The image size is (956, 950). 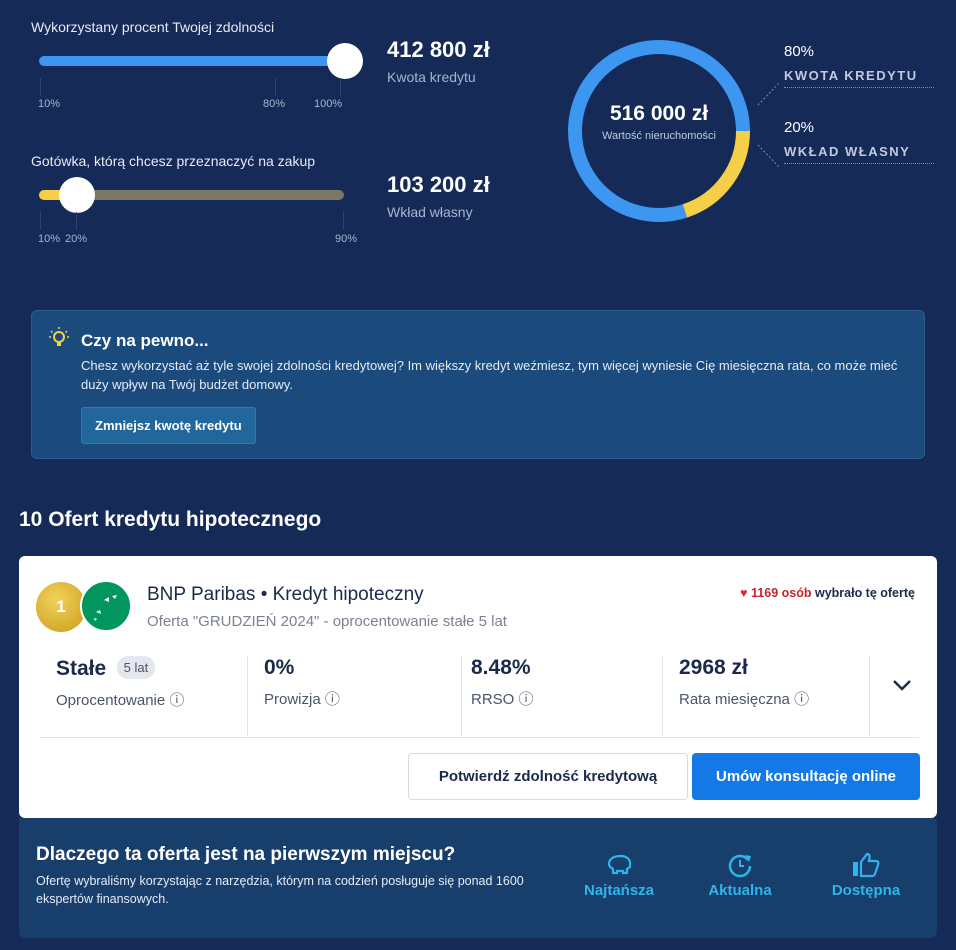 I want to click on feature-available: Dostępna, so click(x=866, y=875).